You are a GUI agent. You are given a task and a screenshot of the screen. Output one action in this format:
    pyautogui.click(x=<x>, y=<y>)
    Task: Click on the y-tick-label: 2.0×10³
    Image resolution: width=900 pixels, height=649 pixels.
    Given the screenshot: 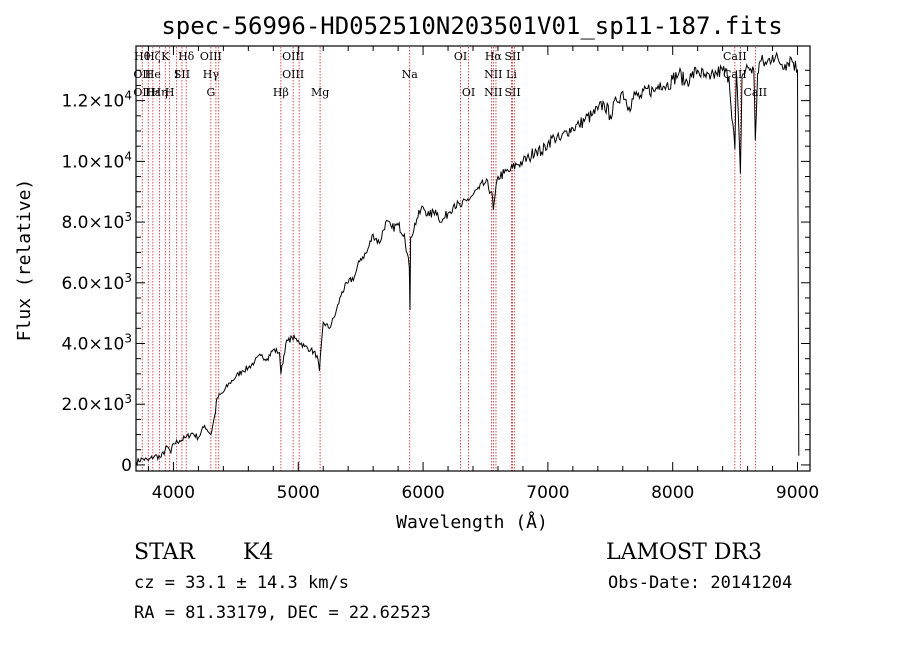 What is the action you would take?
    pyautogui.click(x=96, y=403)
    